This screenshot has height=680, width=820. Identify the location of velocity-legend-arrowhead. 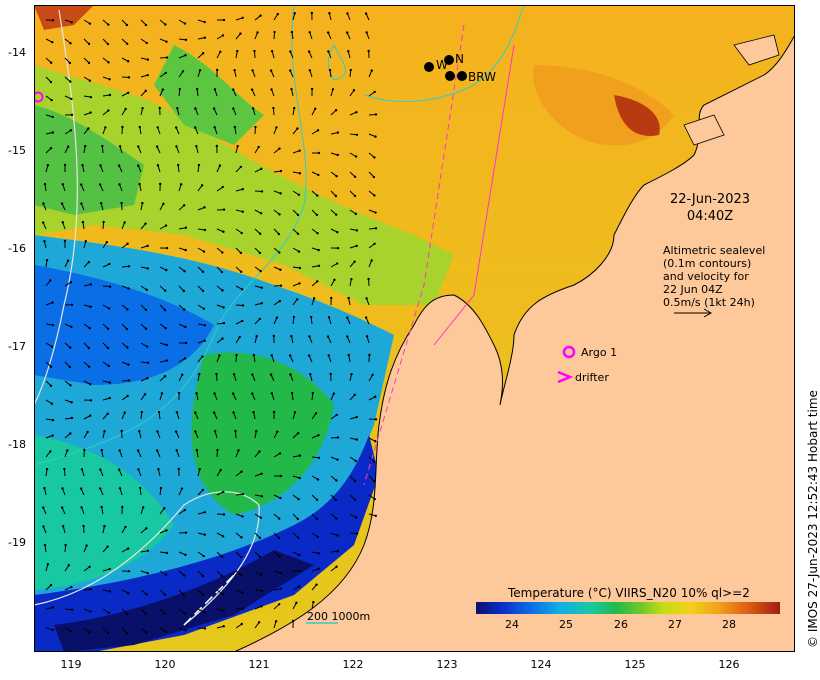
(708, 313).